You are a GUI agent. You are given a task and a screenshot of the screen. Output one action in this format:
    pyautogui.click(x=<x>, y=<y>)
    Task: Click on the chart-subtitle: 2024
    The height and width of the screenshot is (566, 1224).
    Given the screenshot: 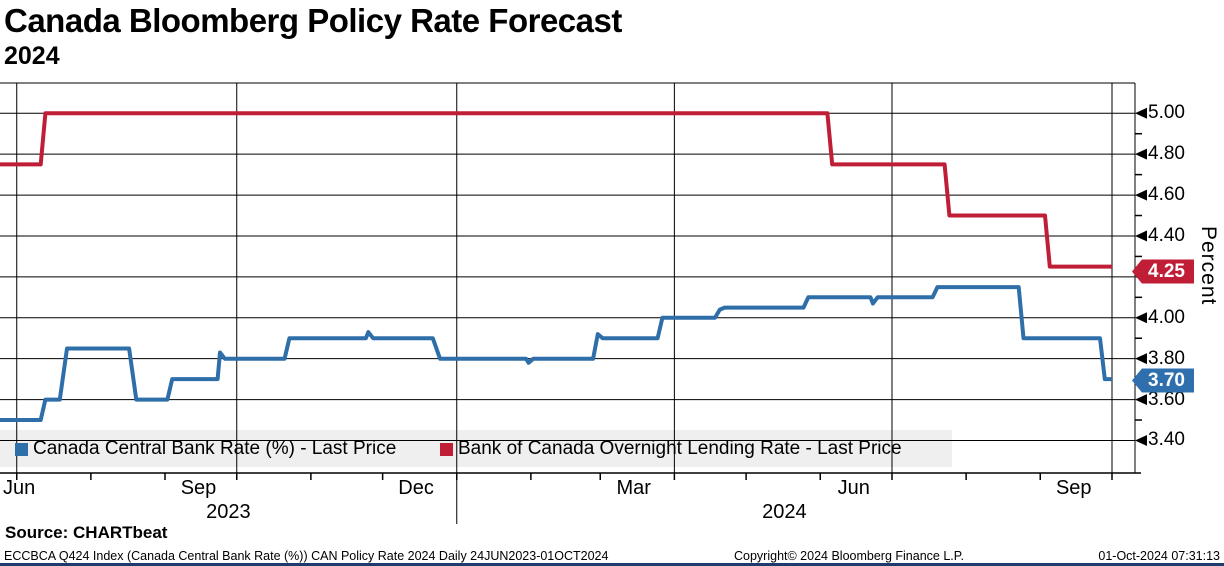 What is the action you would take?
    pyautogui.click(x=32, y=56)
    